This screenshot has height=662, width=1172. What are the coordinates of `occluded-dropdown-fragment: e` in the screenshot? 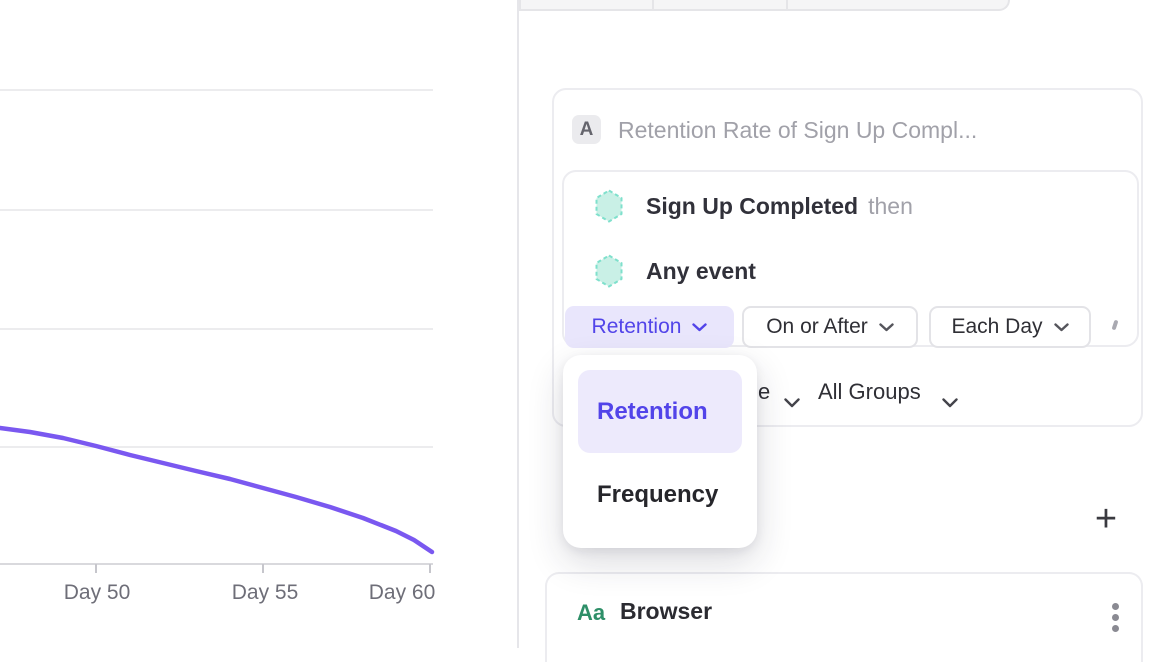 It's located at (764, 391).